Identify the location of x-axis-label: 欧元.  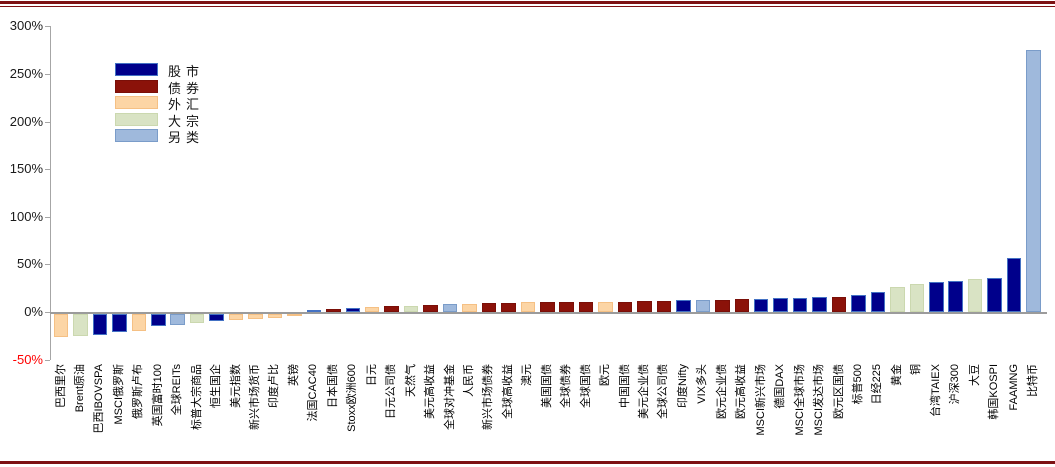
(605, 375).